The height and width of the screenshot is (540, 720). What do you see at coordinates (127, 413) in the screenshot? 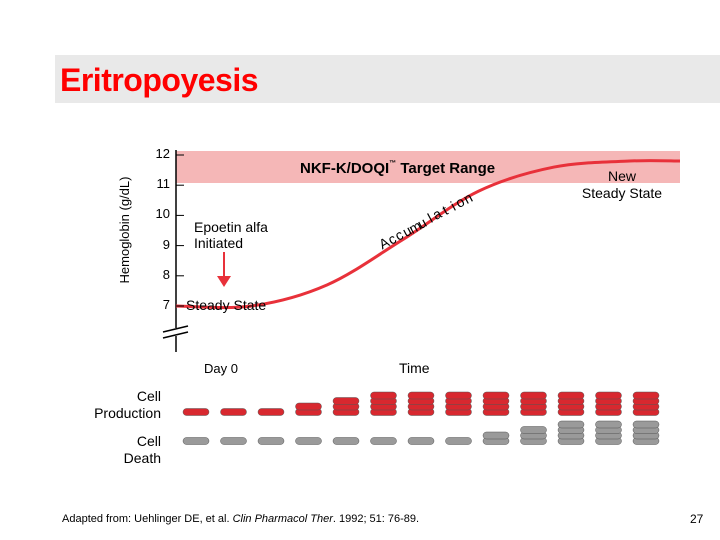
I see `cell-production-line-2: Production` at bounding box center [127, 413].